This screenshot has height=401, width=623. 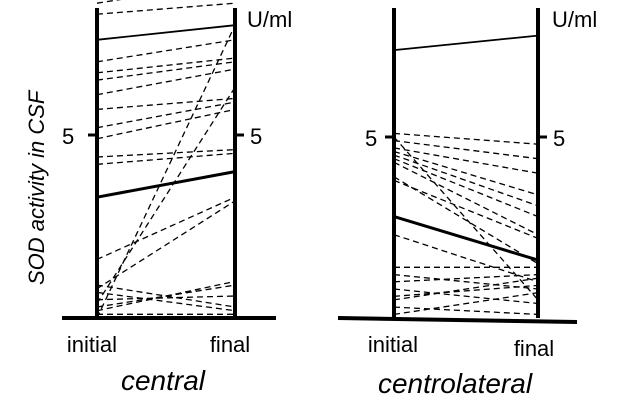 What do you see at coordinates (455, 383) in the screenshot?
I see `centrolateral-panel-title: centrolateral` at bounding box center [455, 383].